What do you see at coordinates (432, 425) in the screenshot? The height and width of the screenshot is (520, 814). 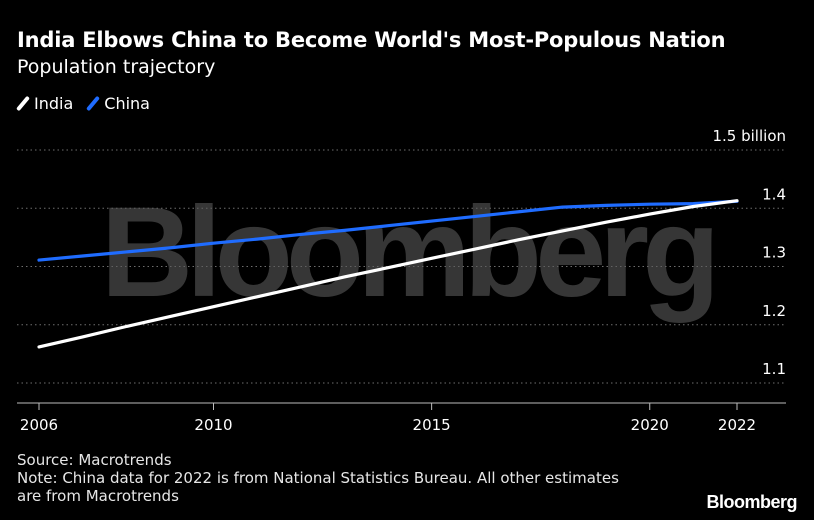 I see `x-tick-label: 2015` at bounding box center [432, 425].